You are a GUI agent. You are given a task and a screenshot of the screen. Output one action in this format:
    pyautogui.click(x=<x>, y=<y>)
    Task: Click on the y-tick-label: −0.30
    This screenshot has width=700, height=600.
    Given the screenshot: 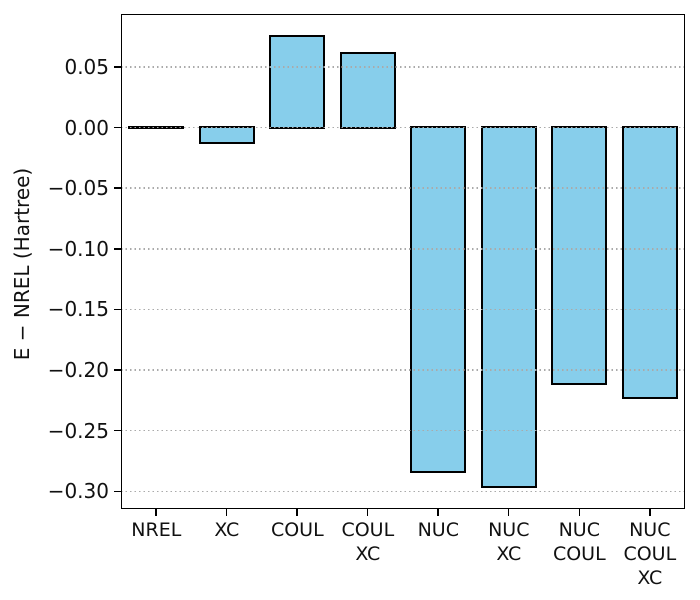 What is the action you would take?
    pyautogui.click(x=78, y=491)
    